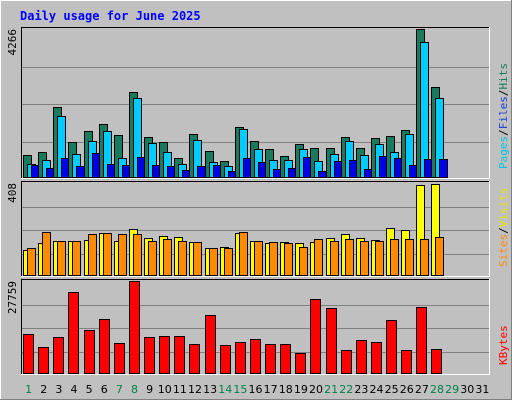  Describe the element at coordinates (361, 389) in the screenshot. I see `day-label-23: 23` at that location.